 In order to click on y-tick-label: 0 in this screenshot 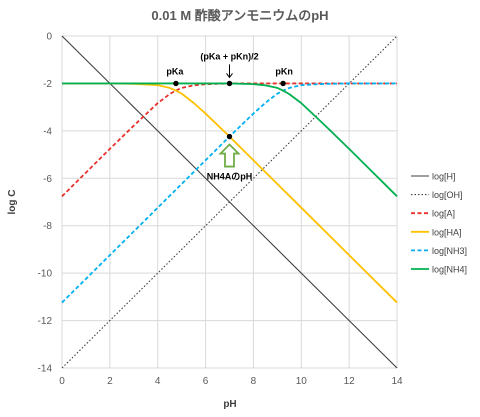, I will do `click(49, 37)`.